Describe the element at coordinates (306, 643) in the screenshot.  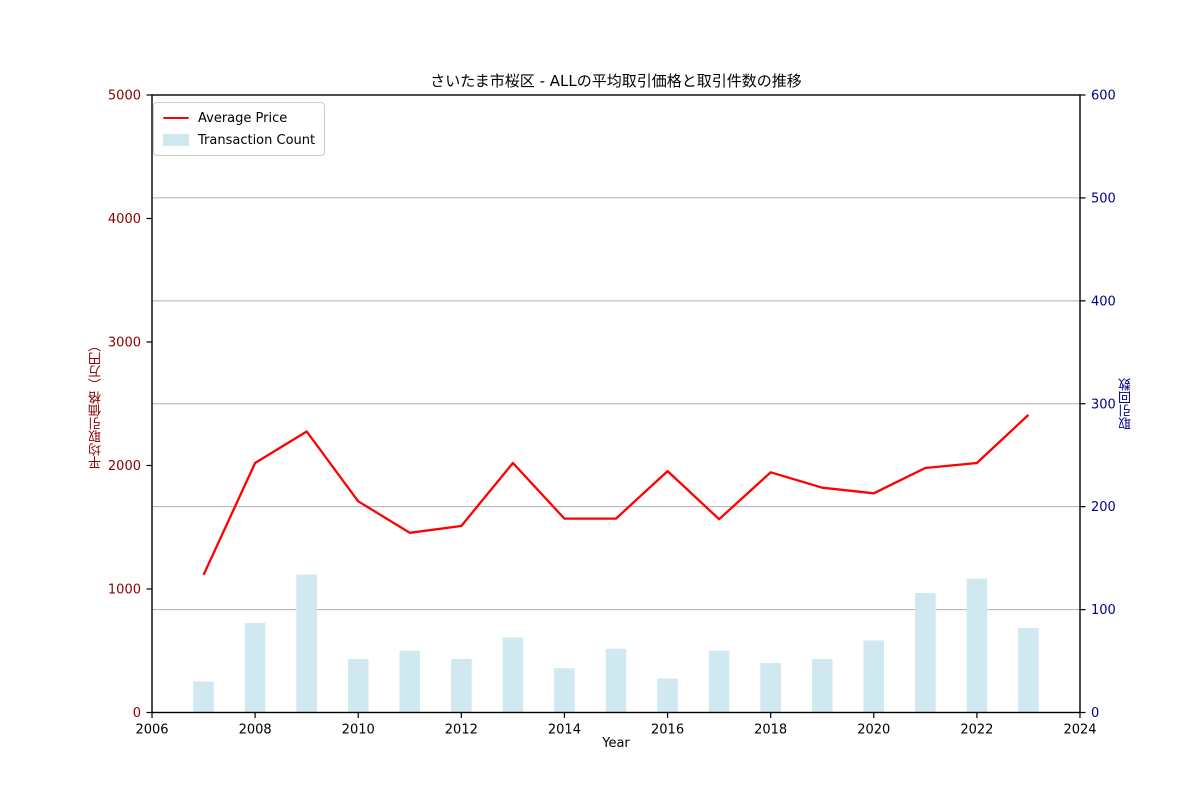
I see `bar-2009` at that location.